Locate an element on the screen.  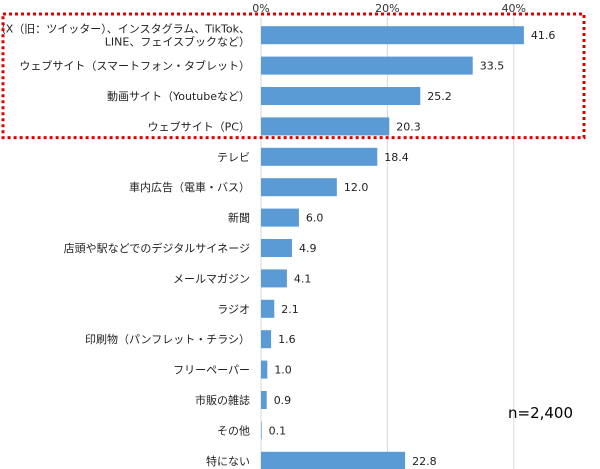
value-label: 4.1 is located at coordinates (303, 278).